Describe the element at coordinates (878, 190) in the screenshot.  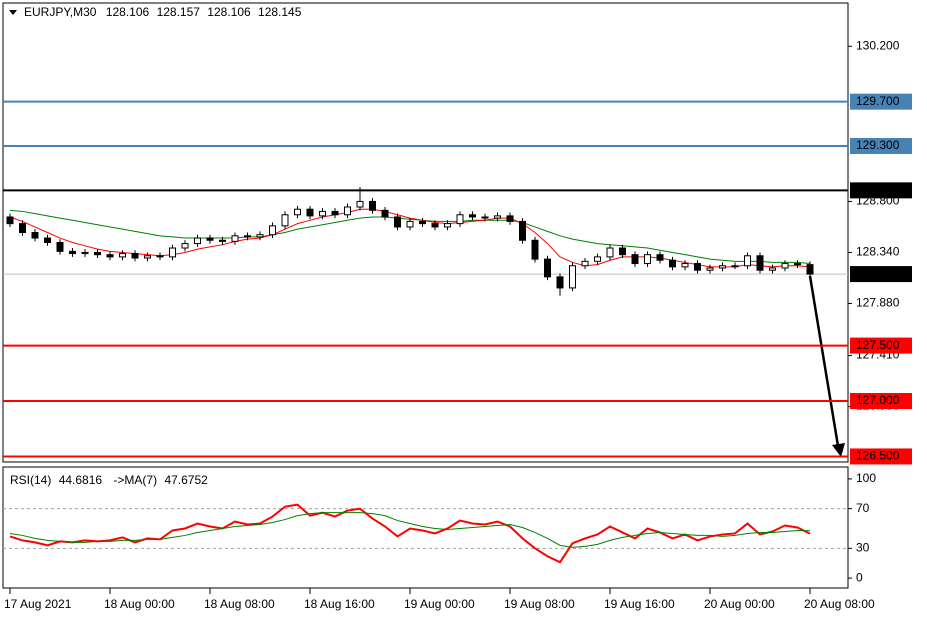
I see `level-label: 128.900` at that location.